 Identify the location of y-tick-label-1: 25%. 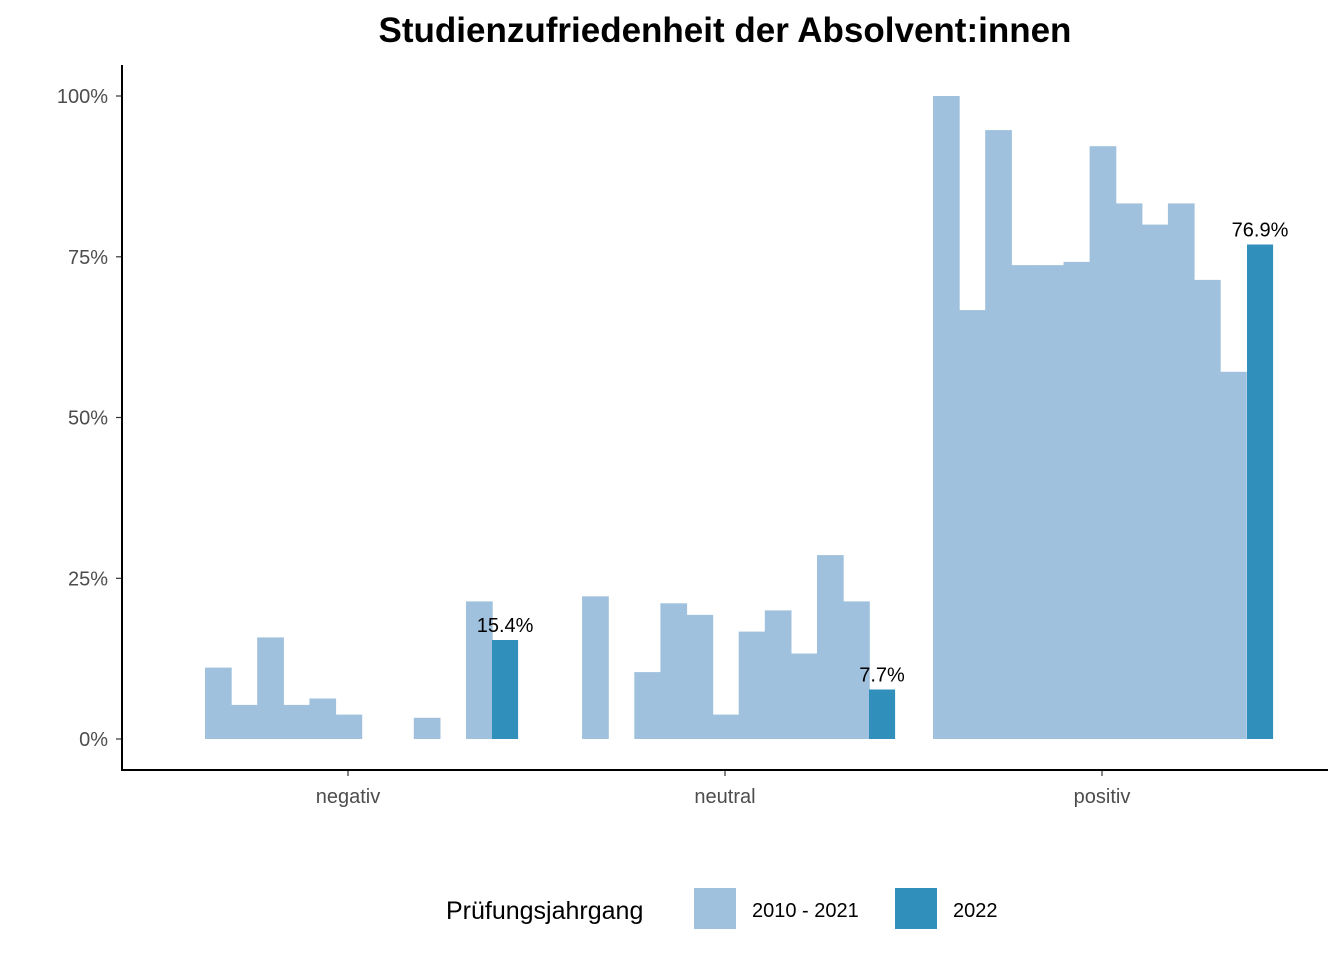
(88, 579).